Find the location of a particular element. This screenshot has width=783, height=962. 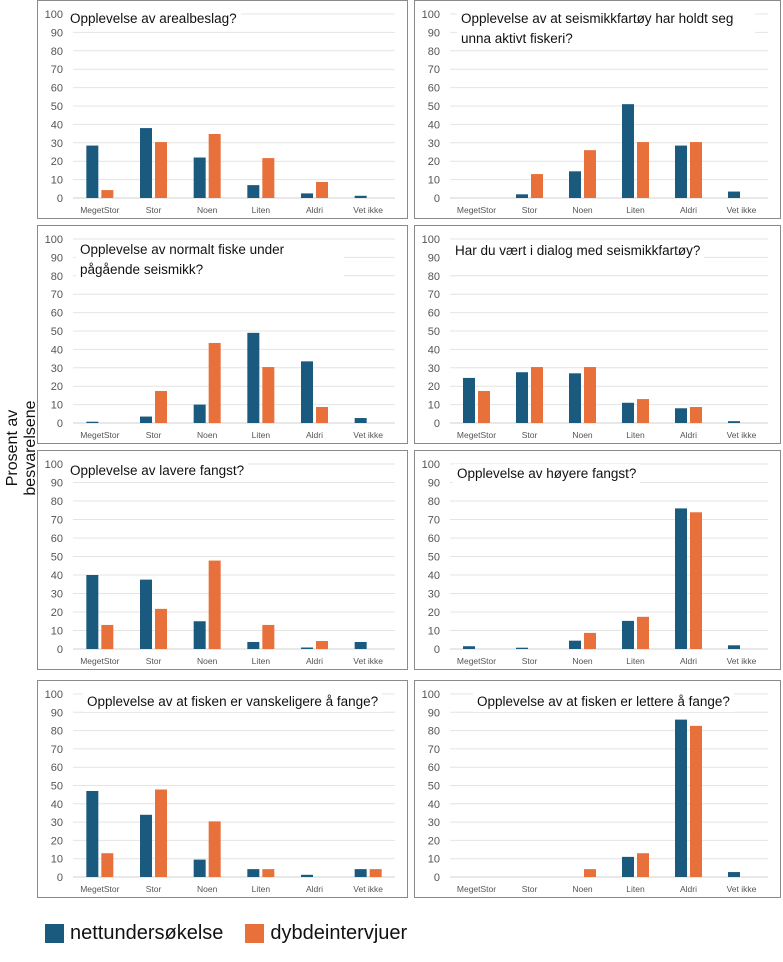

y-axis-label: Prosent av besvarelsene is located at coordinates (21, 448).